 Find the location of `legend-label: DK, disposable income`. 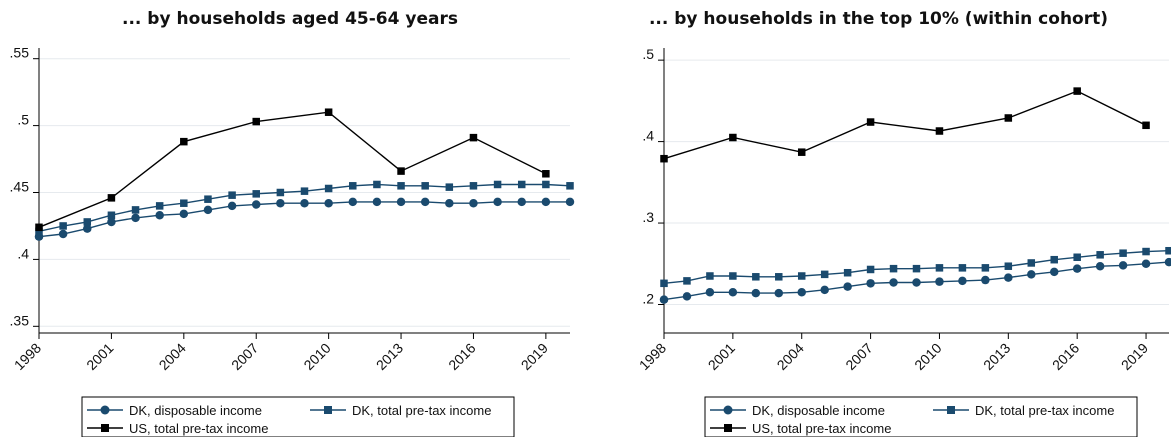

legend-label: DK, disposable income is located at coordinates (195, 410).